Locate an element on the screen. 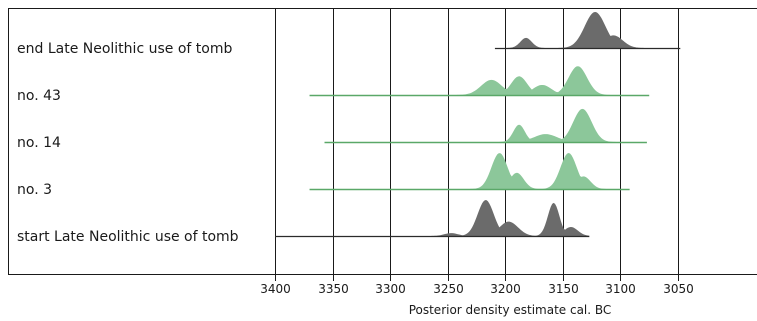 Image resolution: width=757 pixels, height=321 pixels. tick-label-3100: 3100 is located at coordinates (620, 289).